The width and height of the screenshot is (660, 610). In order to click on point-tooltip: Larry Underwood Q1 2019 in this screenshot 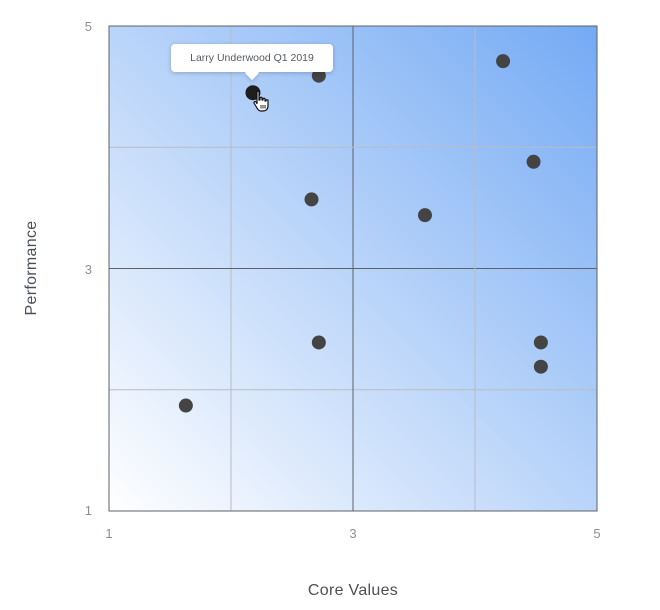, I will do `click(252, 58)`.